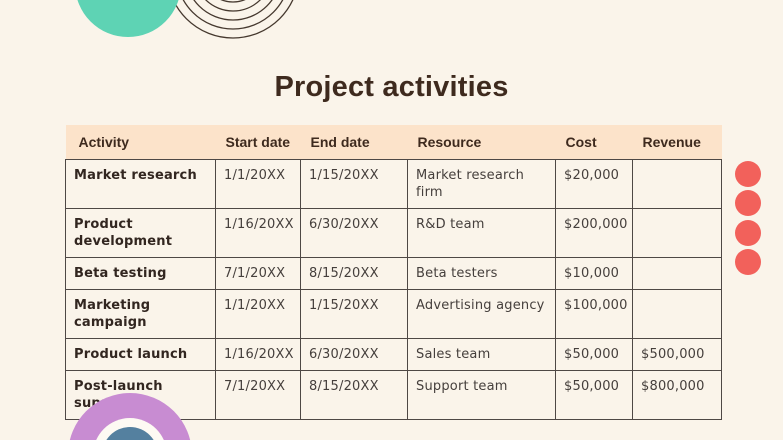 The height and width of the screenshot is (440, 783). I want to click on cell-resource: R&D team, so click(481, 233).